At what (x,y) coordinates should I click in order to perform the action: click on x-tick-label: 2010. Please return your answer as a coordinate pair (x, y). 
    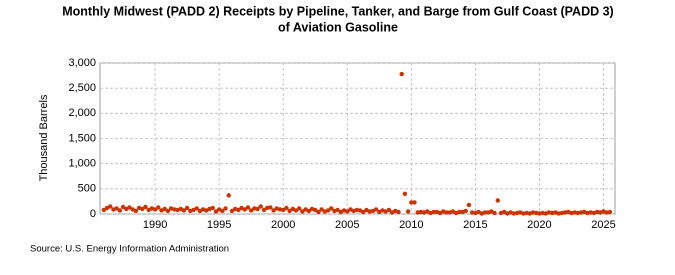
    Looking at the image, I should click on (411, 225).